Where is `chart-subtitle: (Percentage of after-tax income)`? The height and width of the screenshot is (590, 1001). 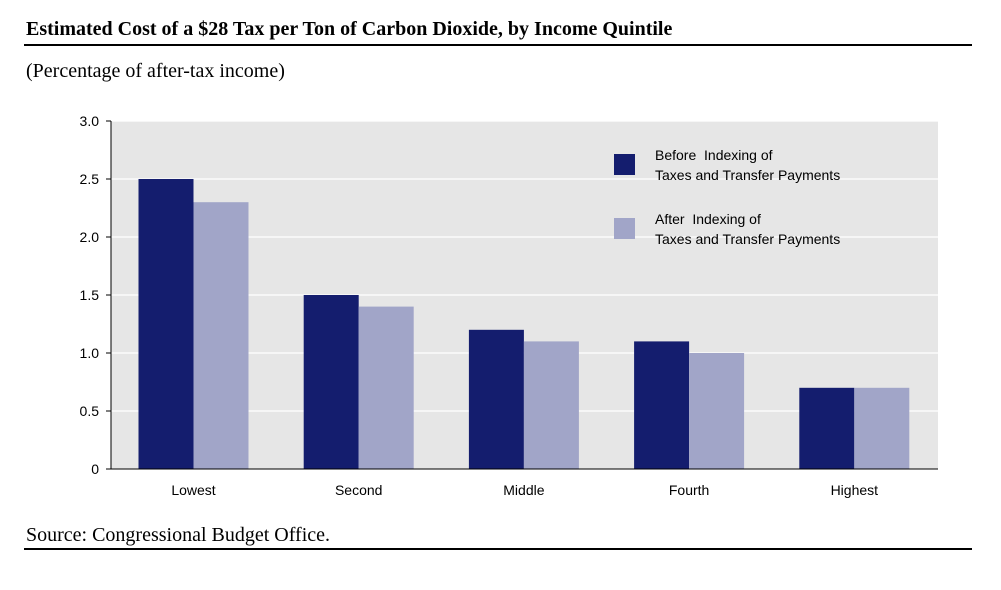
chart-subtitle: (Percentage of after-tax income) is located at coordinates (155, 71).